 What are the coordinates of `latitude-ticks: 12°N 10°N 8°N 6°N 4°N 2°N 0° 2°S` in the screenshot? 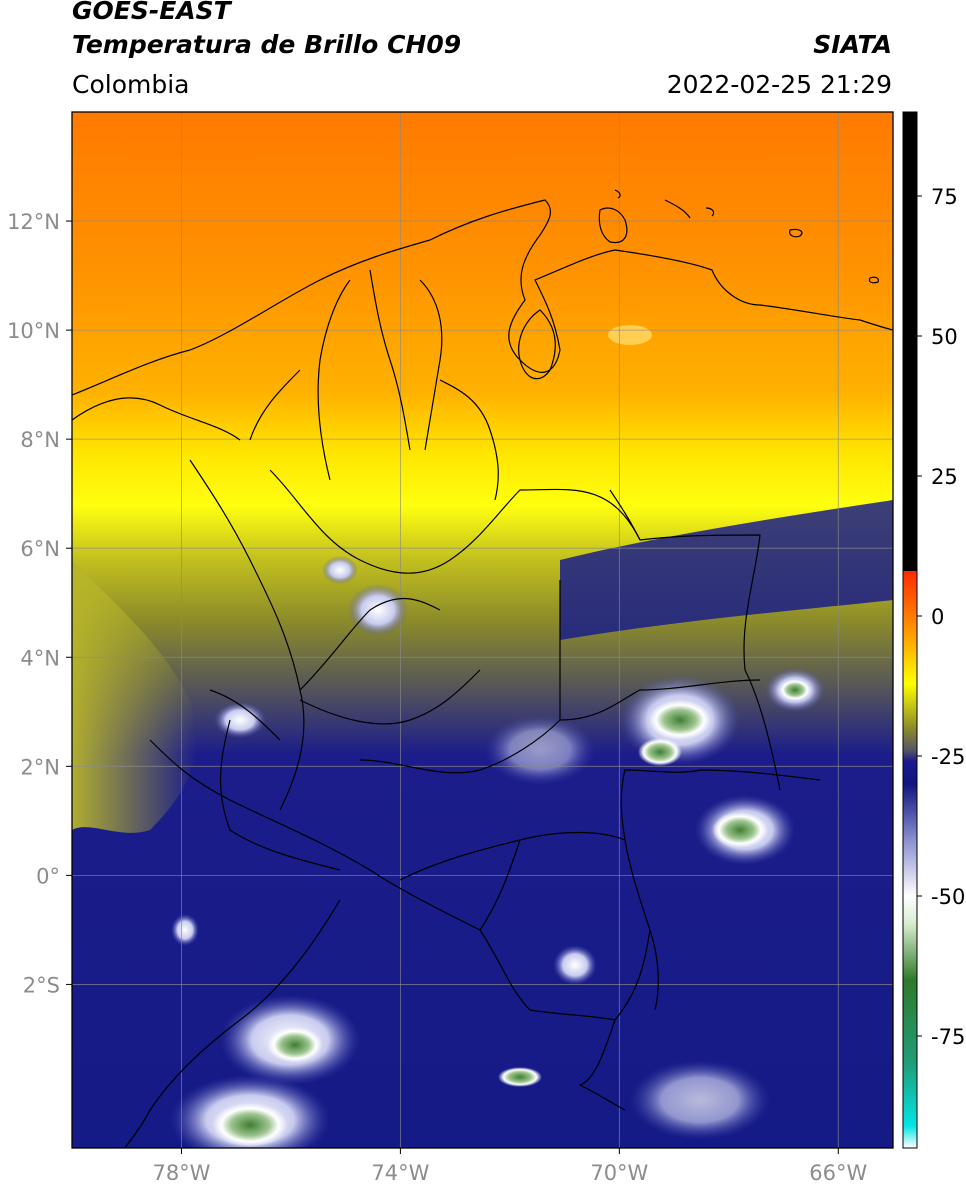 It's located at (39, 603).